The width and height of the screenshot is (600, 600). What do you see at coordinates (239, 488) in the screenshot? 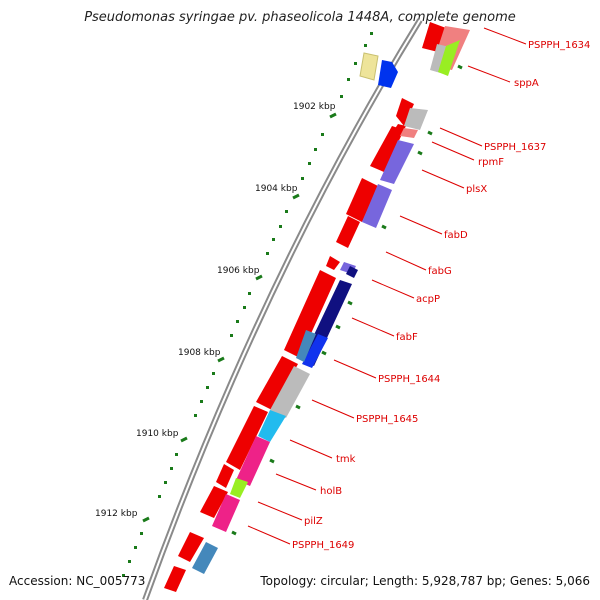
I see `feature-pilZ` at bounding box center [239, 488].